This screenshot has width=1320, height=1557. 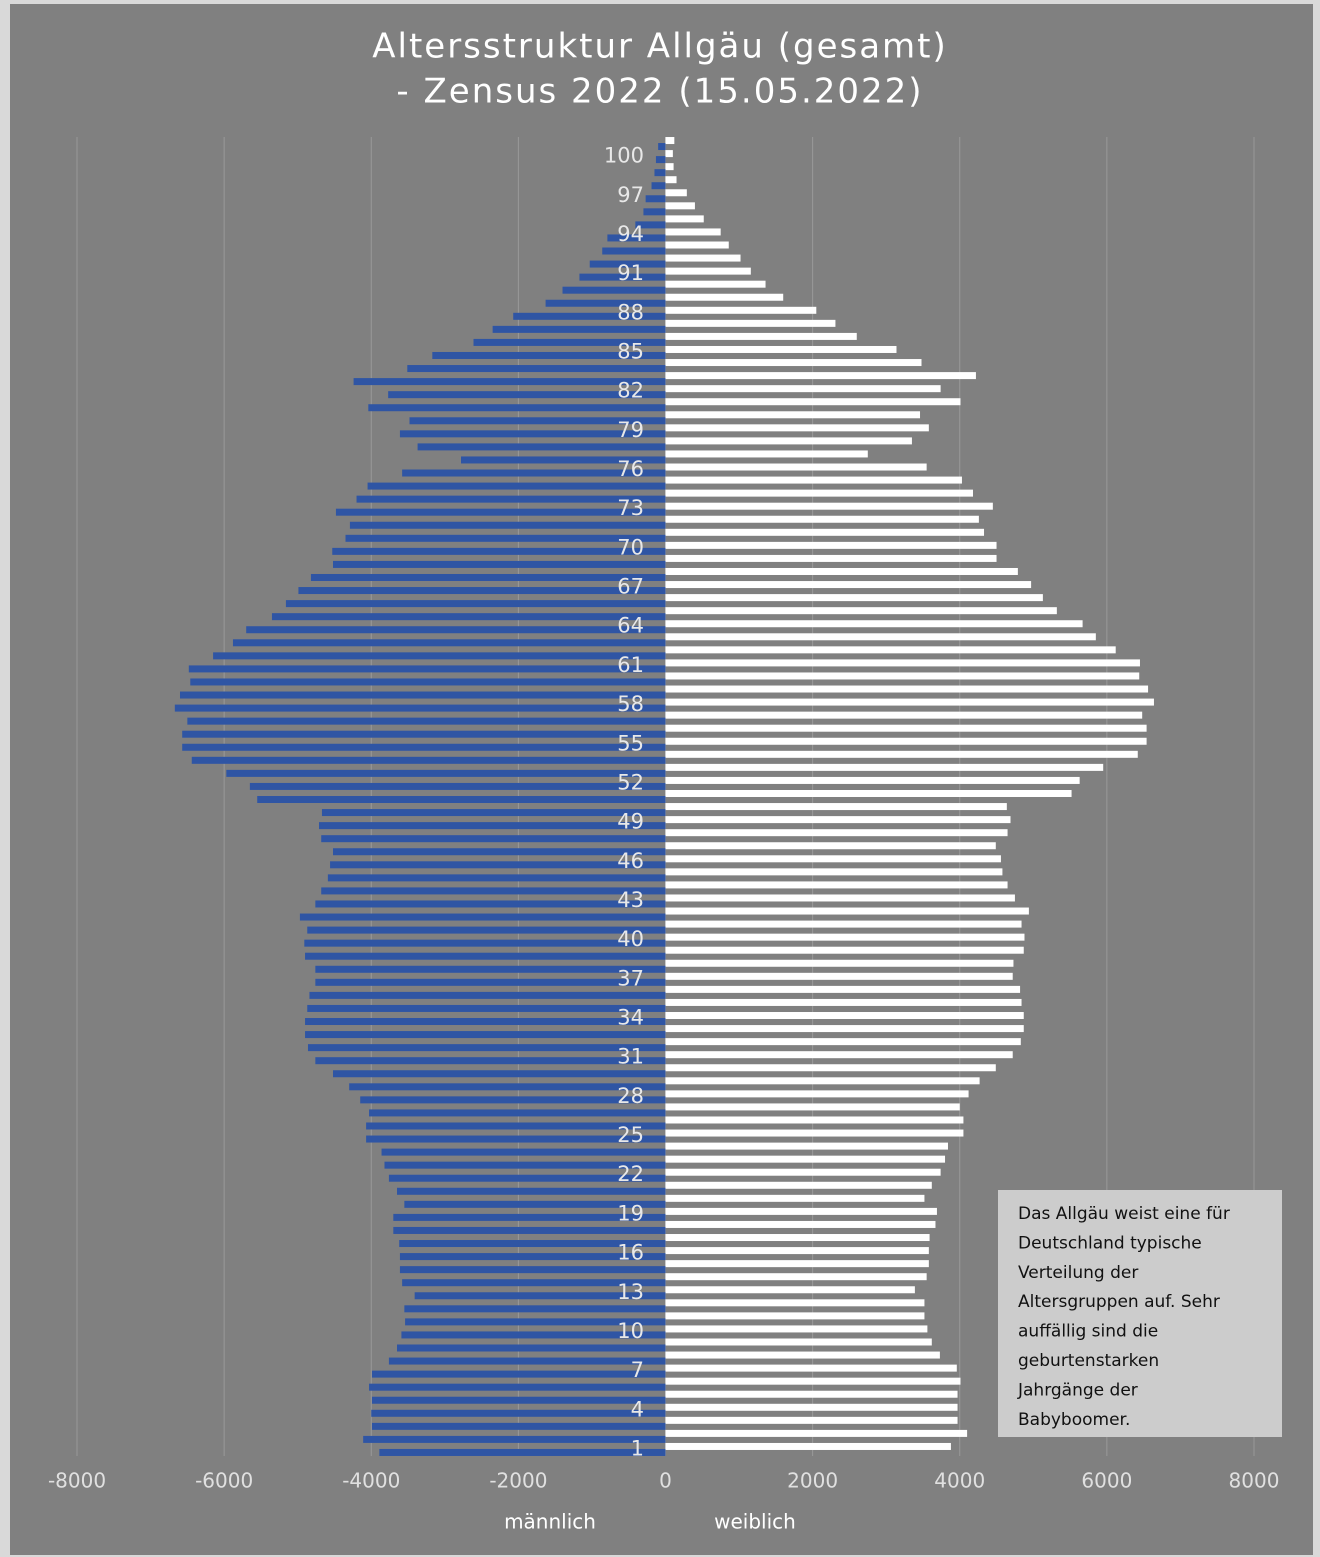 I want to click on y-tick-label: 34, so click(x=630, y=1018).